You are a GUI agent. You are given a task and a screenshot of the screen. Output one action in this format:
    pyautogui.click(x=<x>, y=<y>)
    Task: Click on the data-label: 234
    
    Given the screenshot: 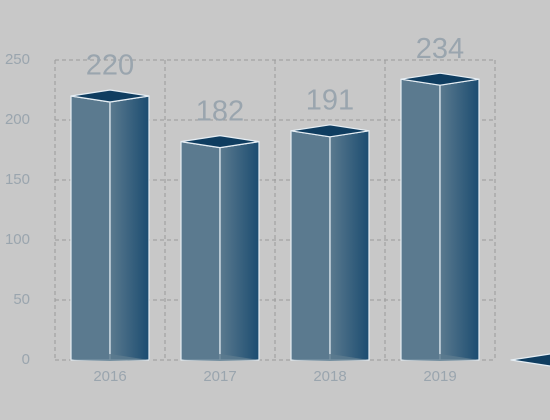 What is the action you would take?
    pyautogui.click(x=440, y=49)
    